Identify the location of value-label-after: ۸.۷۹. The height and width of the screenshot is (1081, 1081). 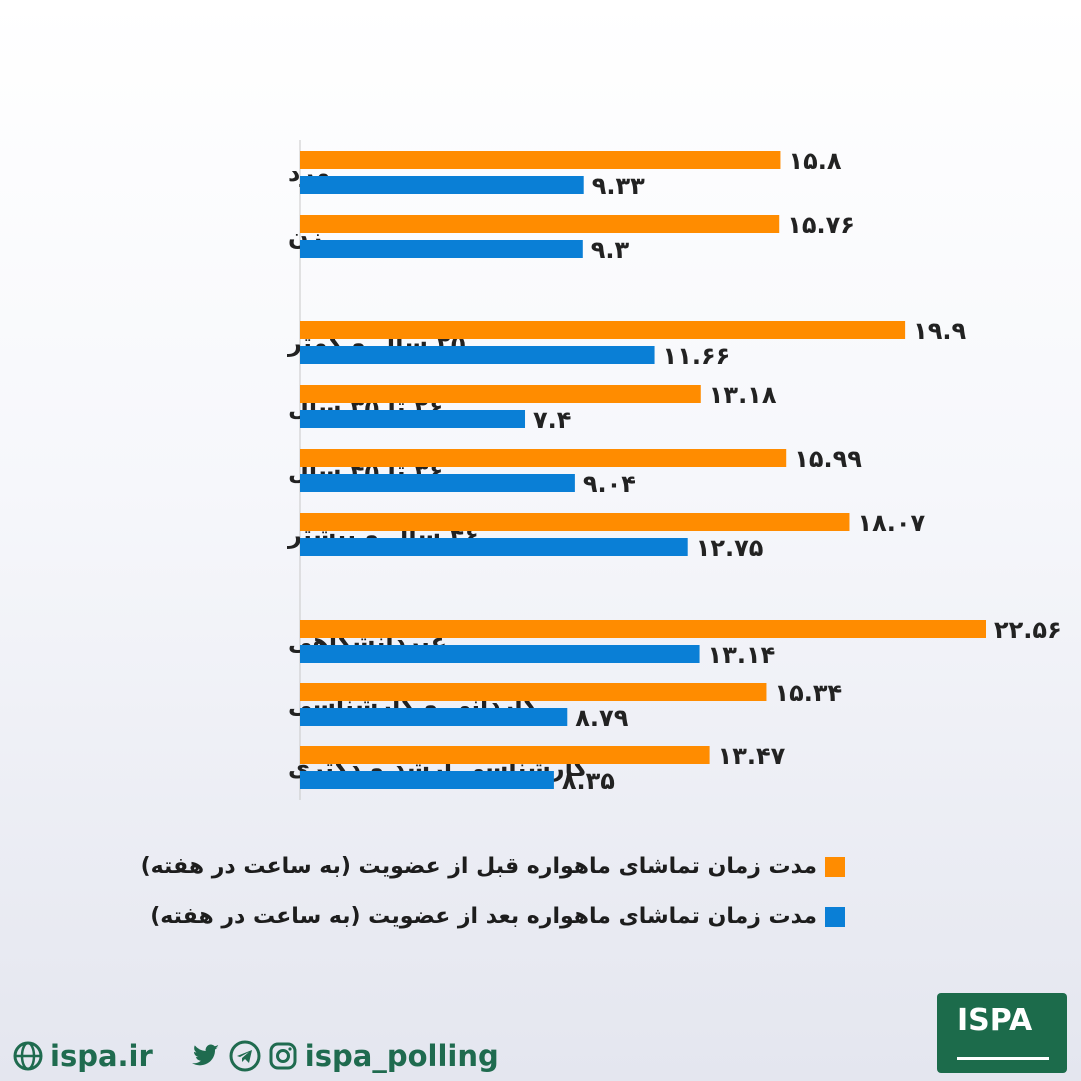
(601, 718).